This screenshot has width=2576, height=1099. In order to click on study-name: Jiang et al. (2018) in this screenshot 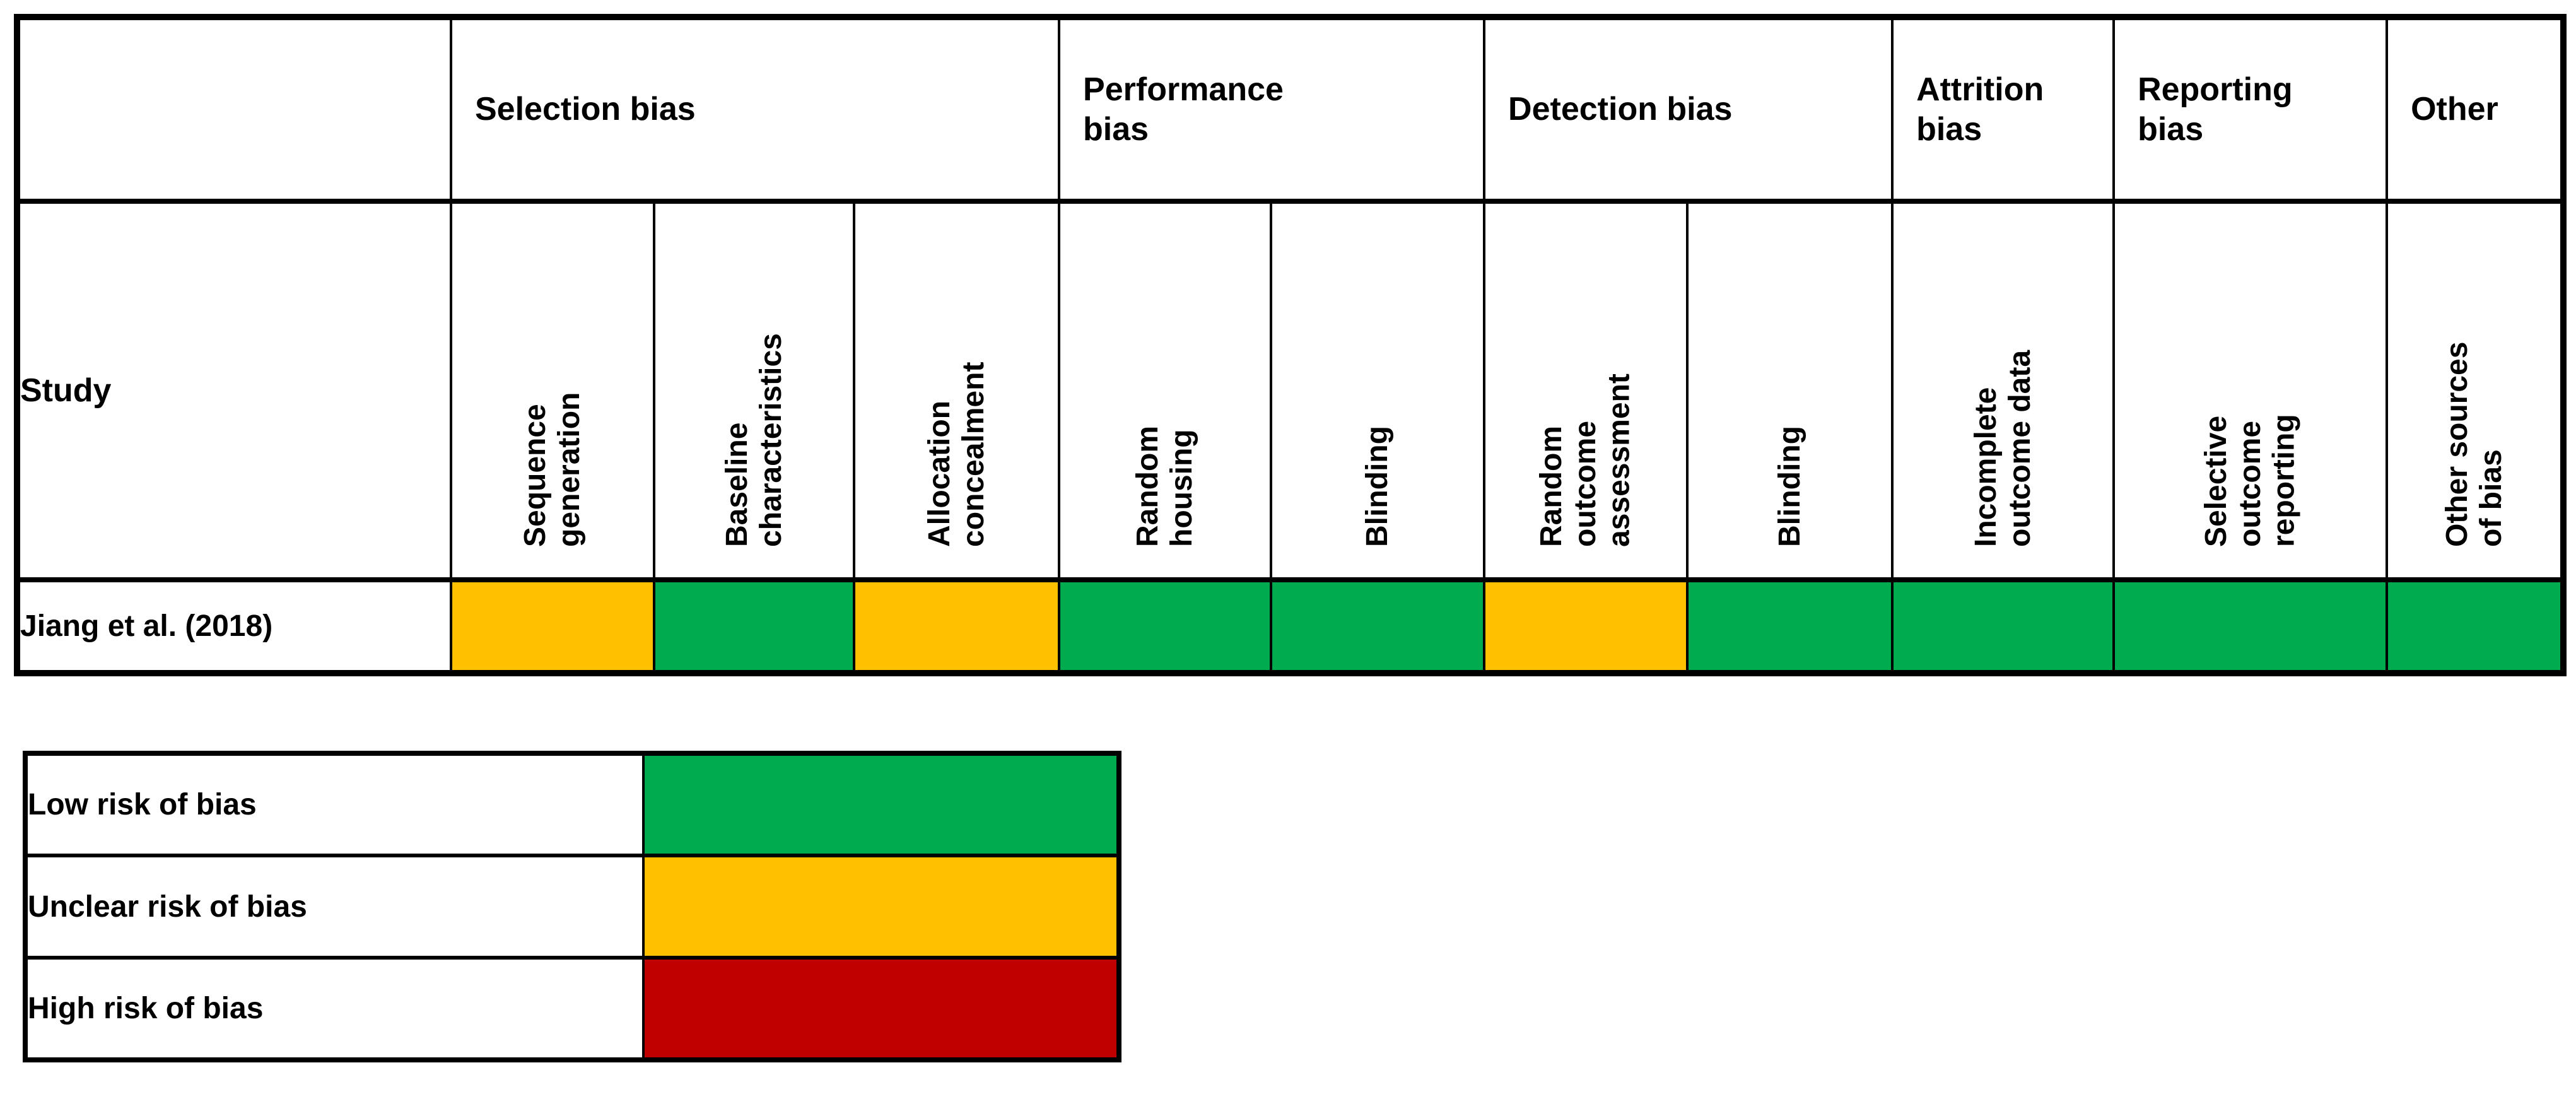, I will do `click(234, 625)`.